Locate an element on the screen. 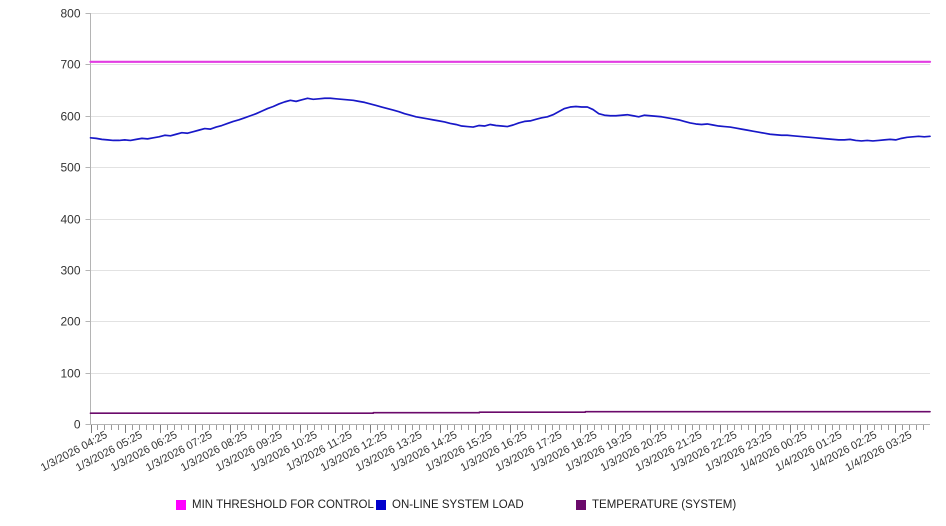  y-axis is located at coordinates (88, 219).